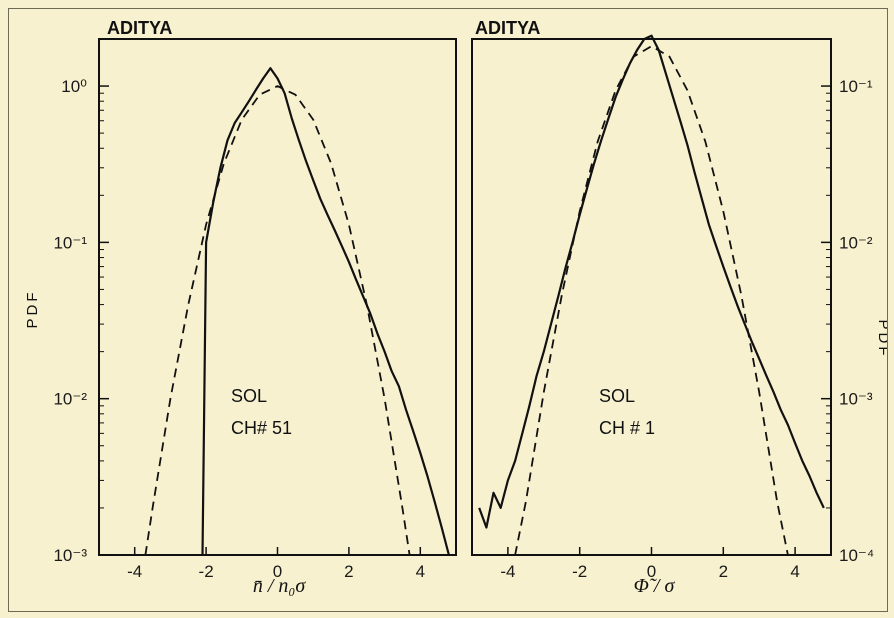  I want to click on panel-2-x-axis-label: Φ̃ / σ, so click(655, 586).